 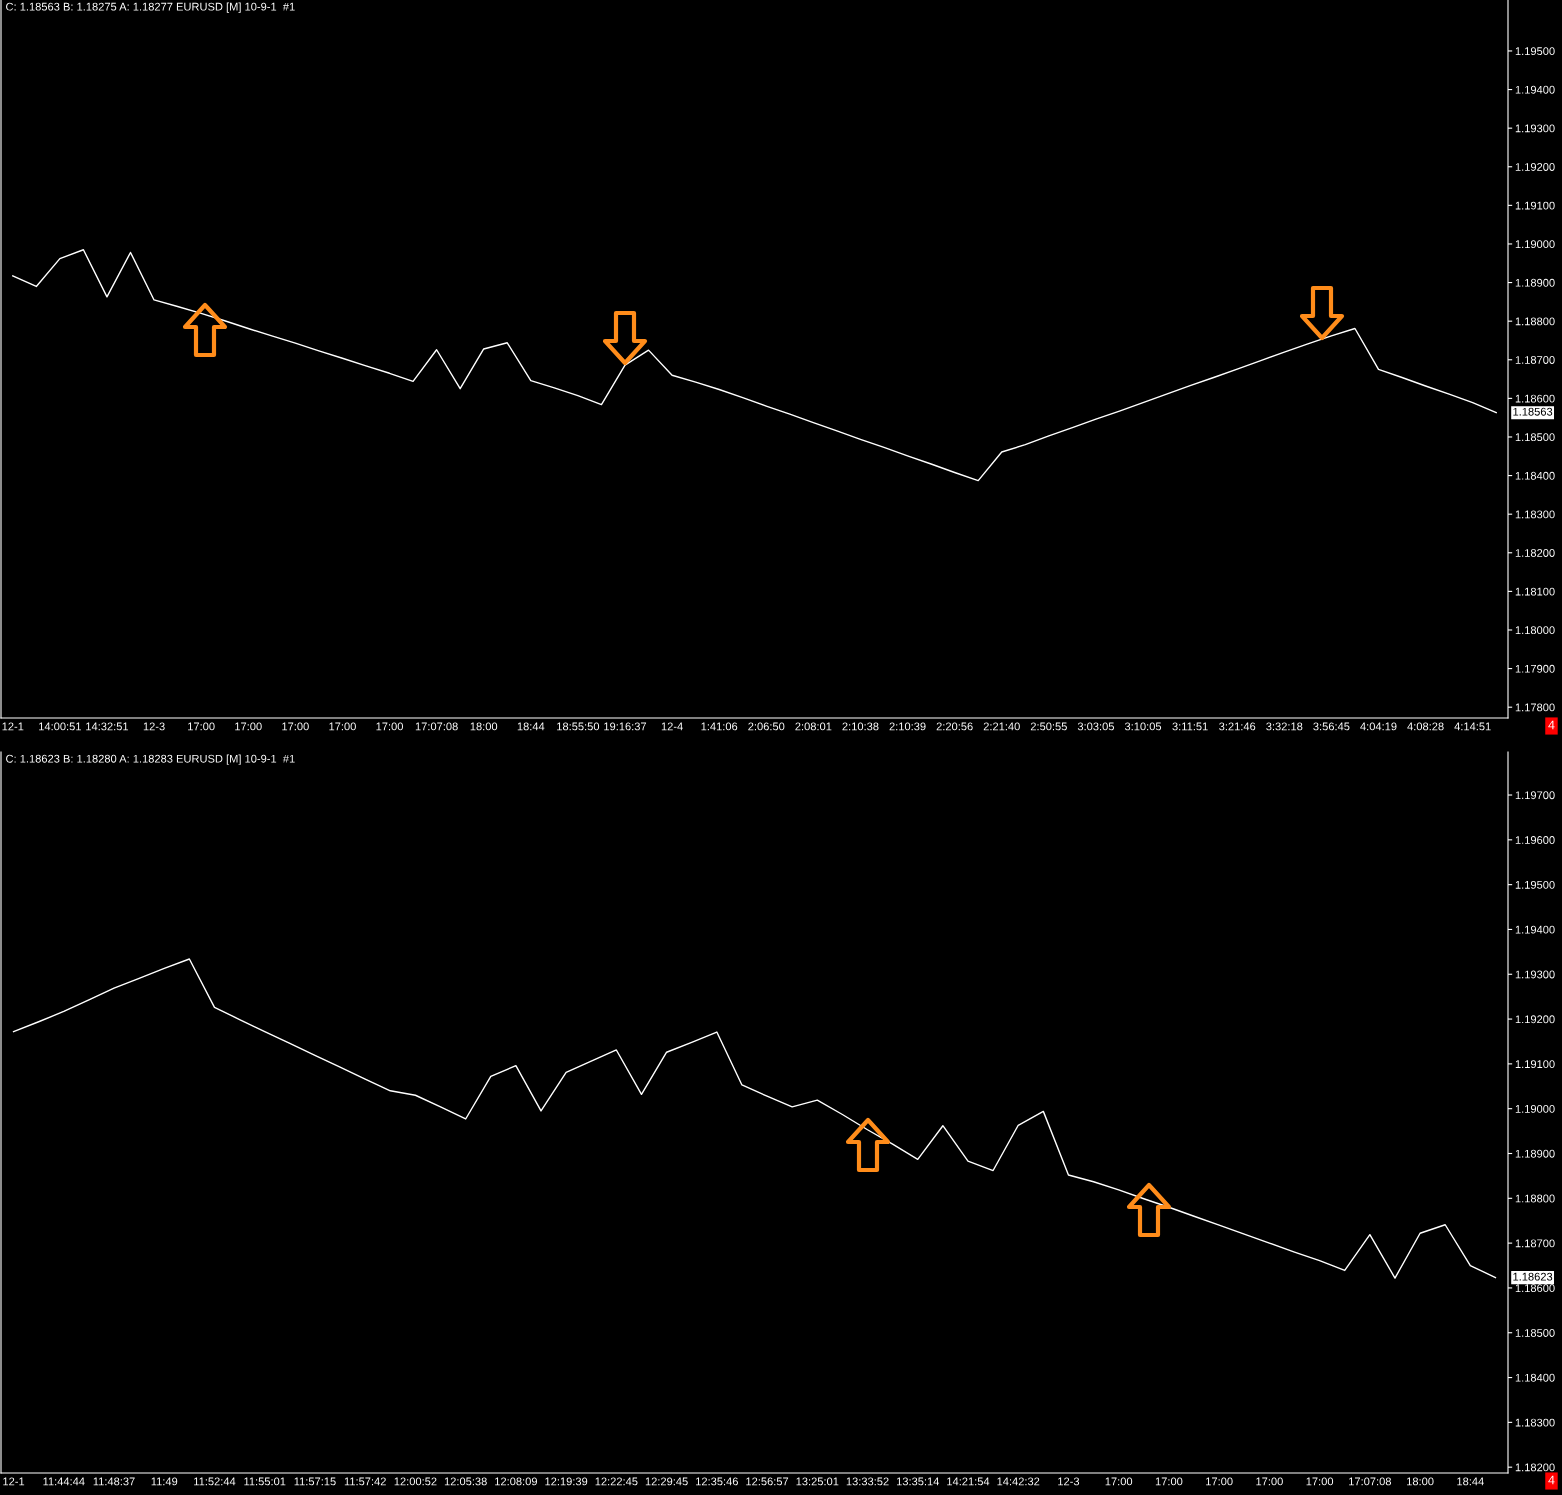 What do you see at coordinates (1535, 840) in the screenshot?
I see `y-tick-label: 1.19600` at bounding box center [1535, 840].